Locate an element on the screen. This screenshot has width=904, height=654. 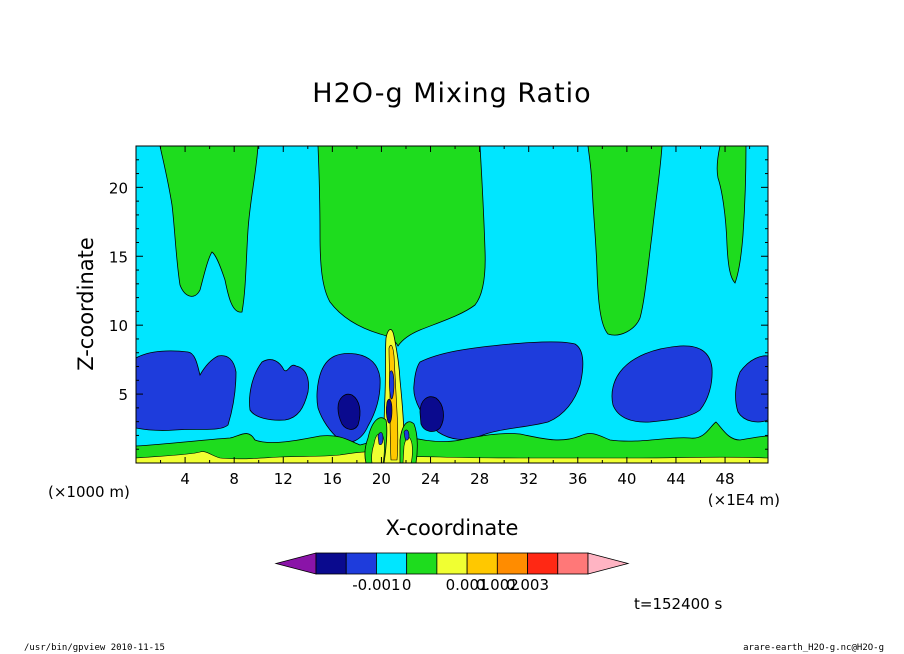
x-tick-label: 28 is located at coordinates (479, 479).